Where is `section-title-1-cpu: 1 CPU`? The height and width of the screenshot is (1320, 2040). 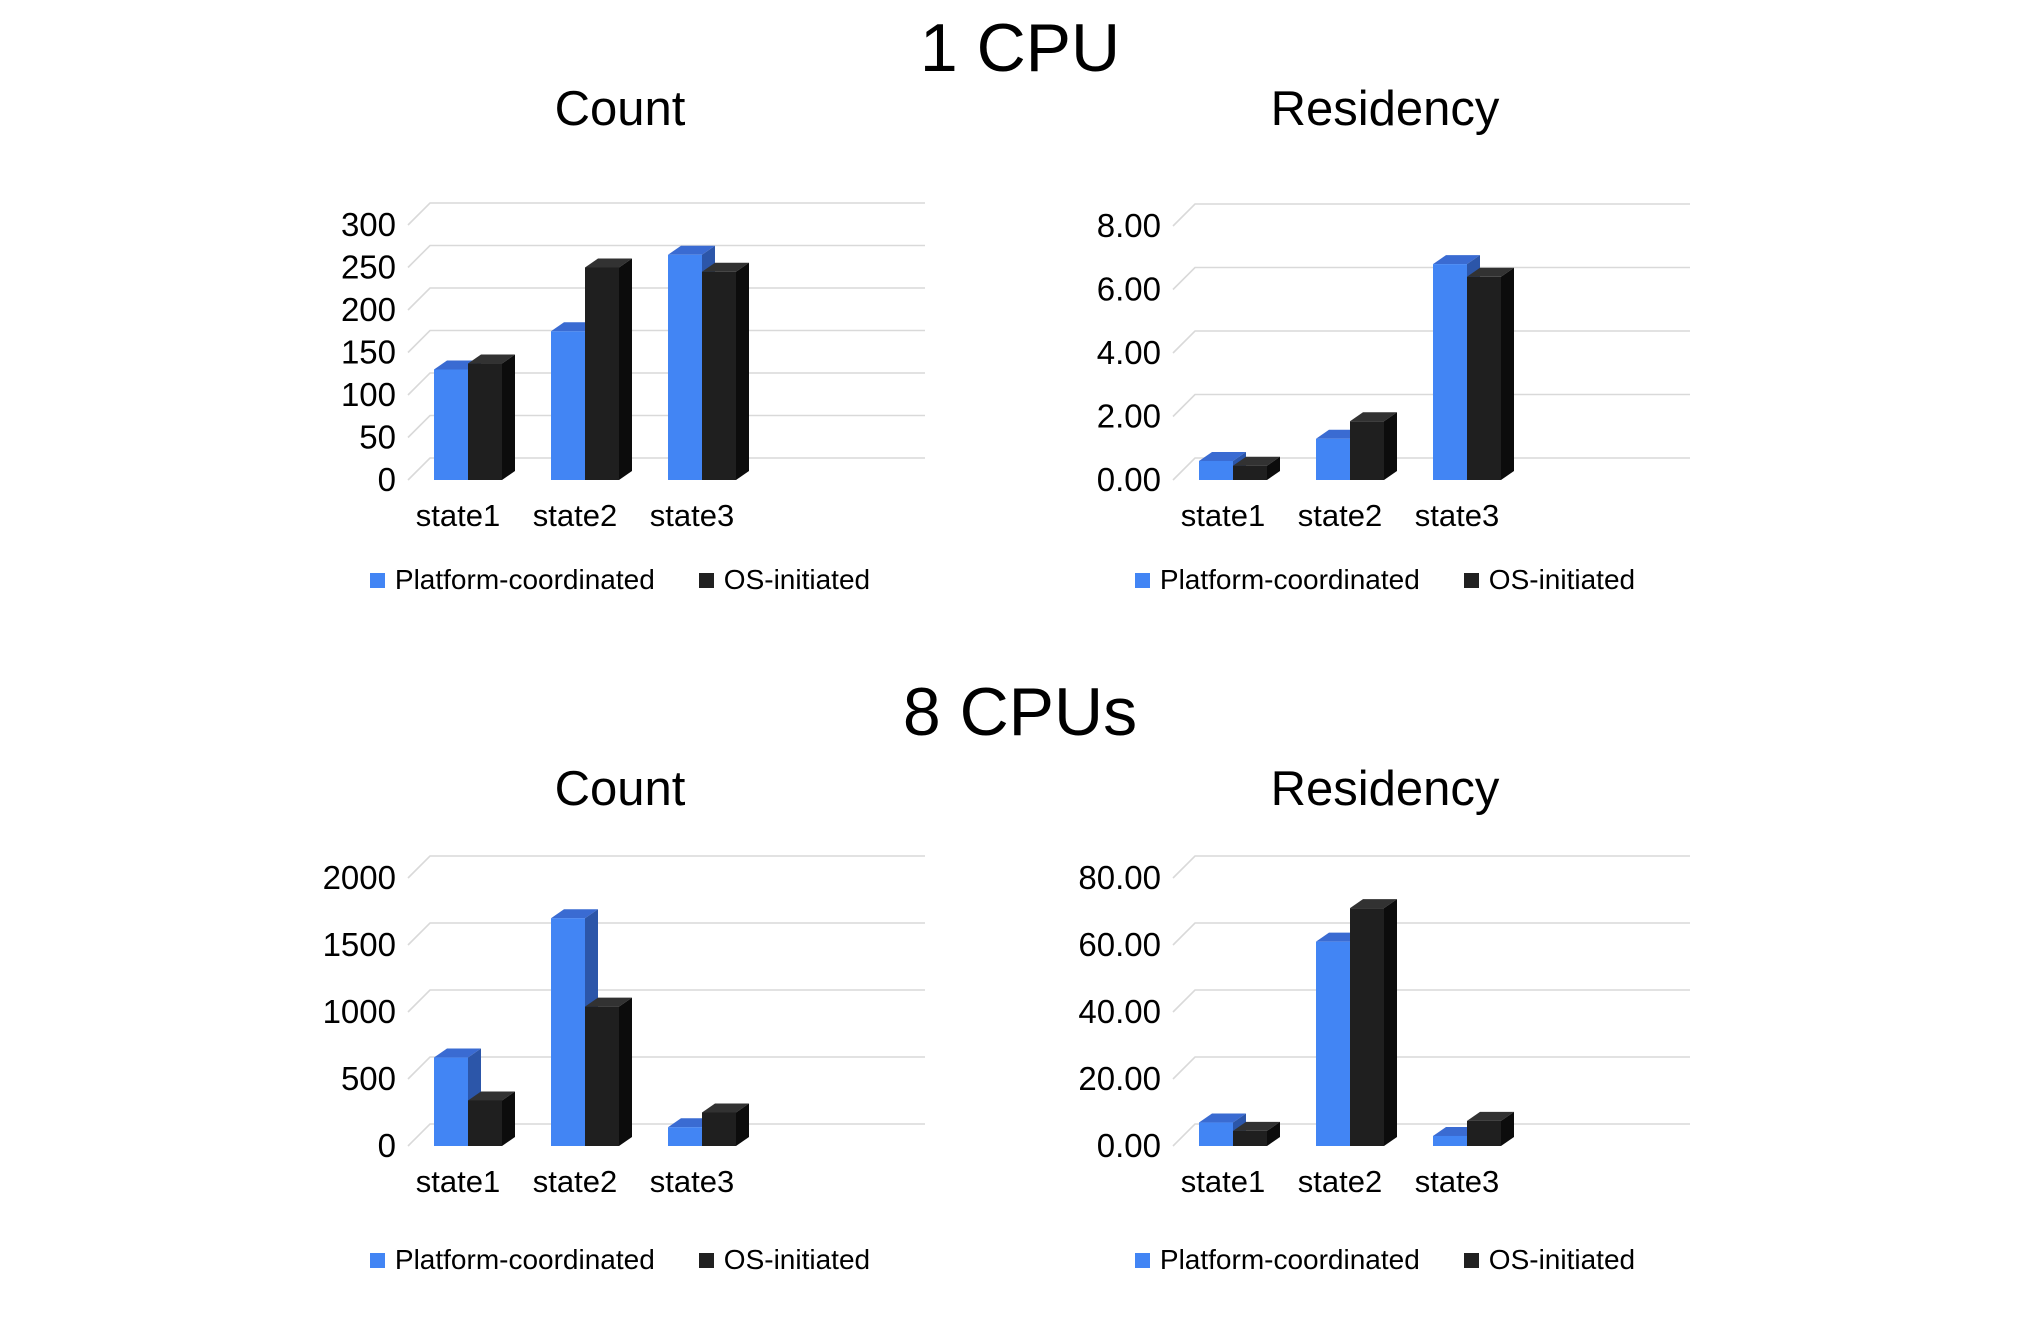
section-title-1-cpu: 1 CPU is located at coordinates (1020, 48).